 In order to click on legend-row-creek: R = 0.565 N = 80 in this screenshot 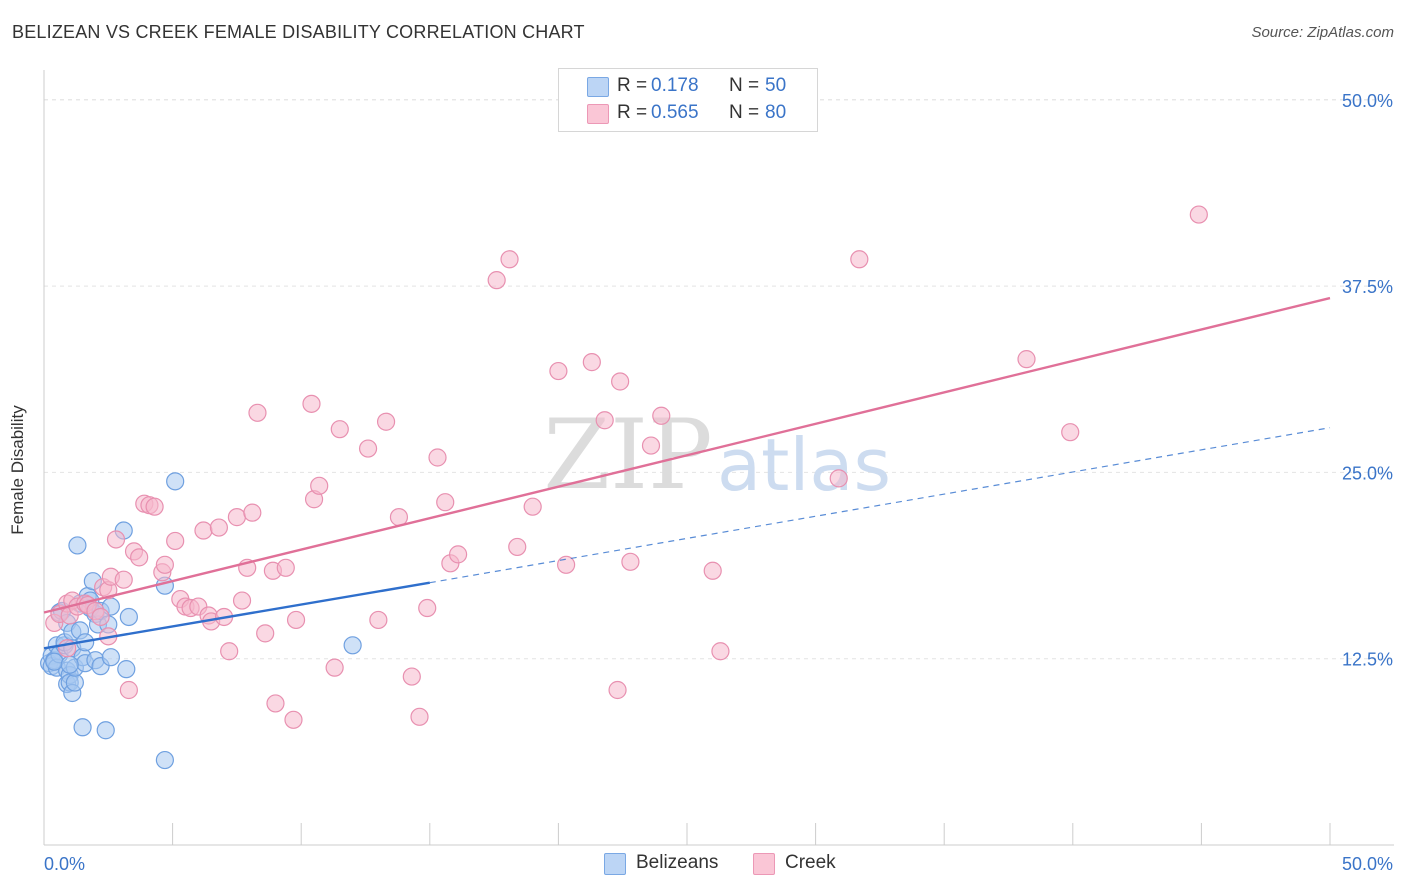, I will do `click(688, 114)`.